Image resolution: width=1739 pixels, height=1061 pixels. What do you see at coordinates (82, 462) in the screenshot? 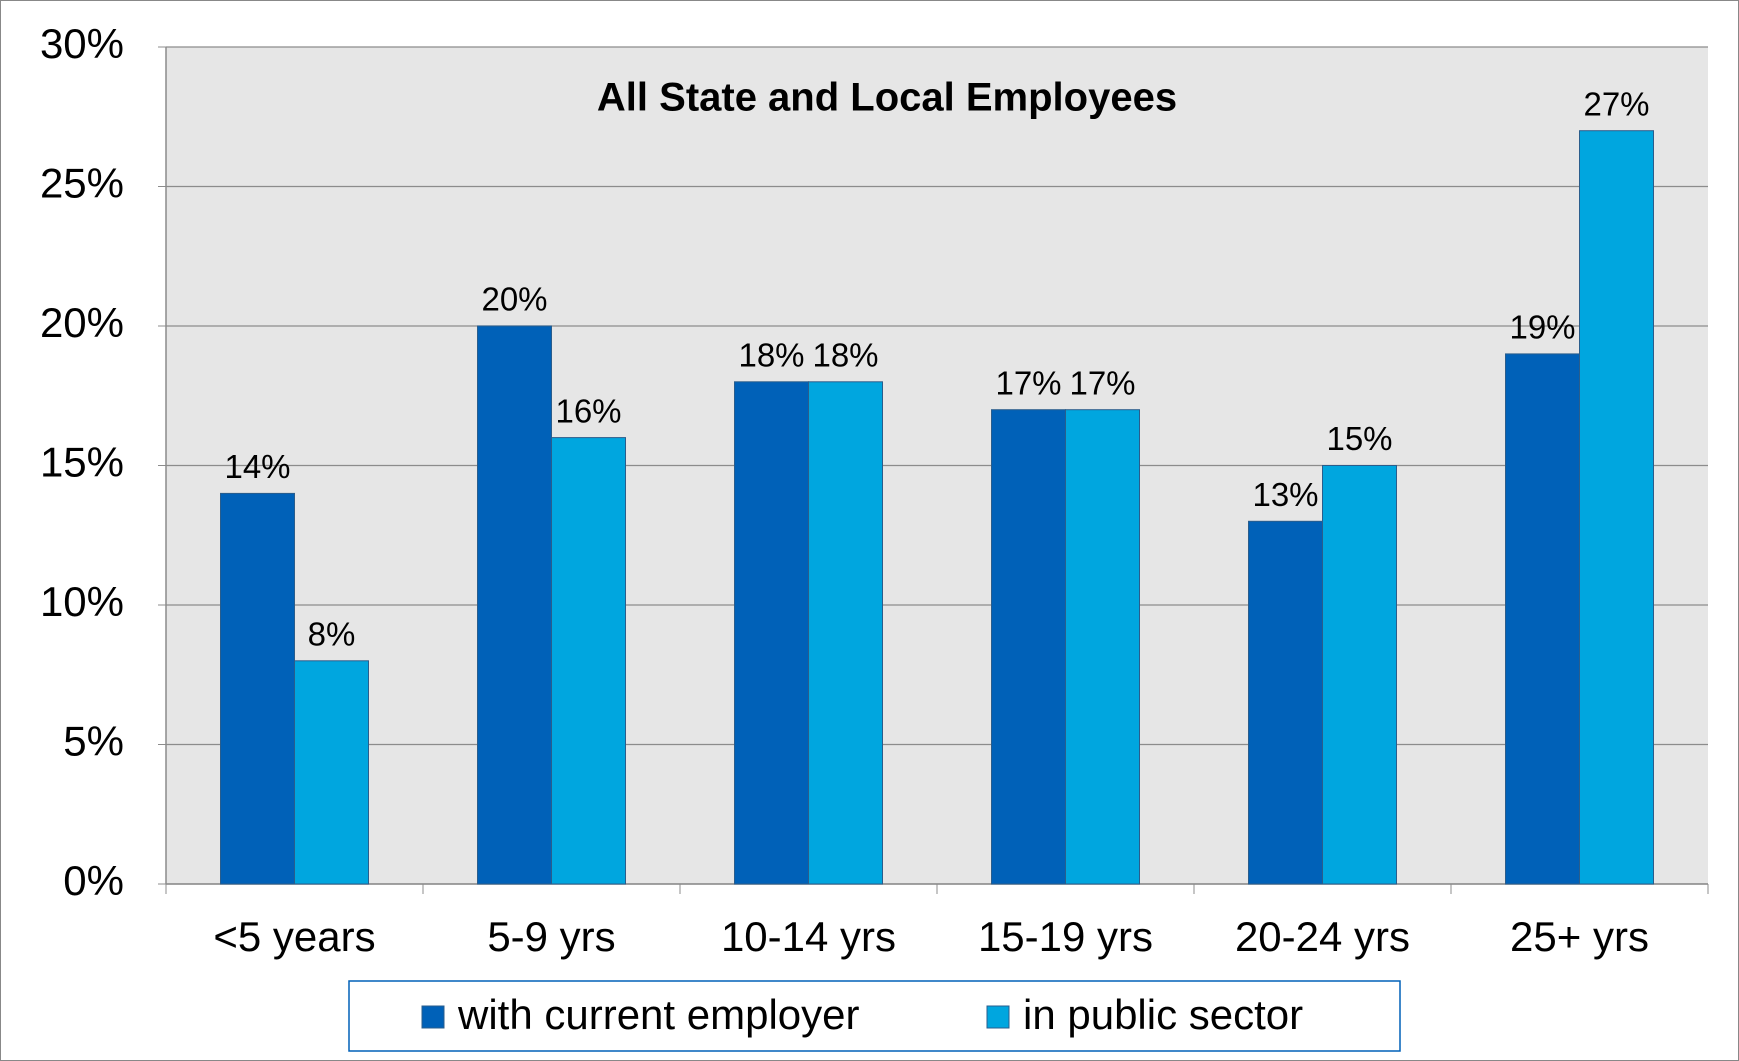
I see `y-tick-label: 15%` at bounding box center [82, 462].